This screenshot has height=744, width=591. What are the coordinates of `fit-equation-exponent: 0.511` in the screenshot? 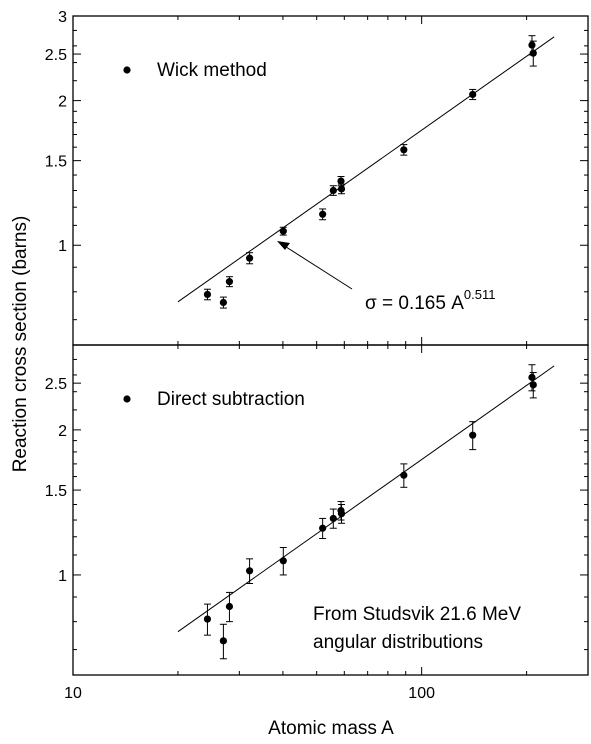 It's located at (480, 294).